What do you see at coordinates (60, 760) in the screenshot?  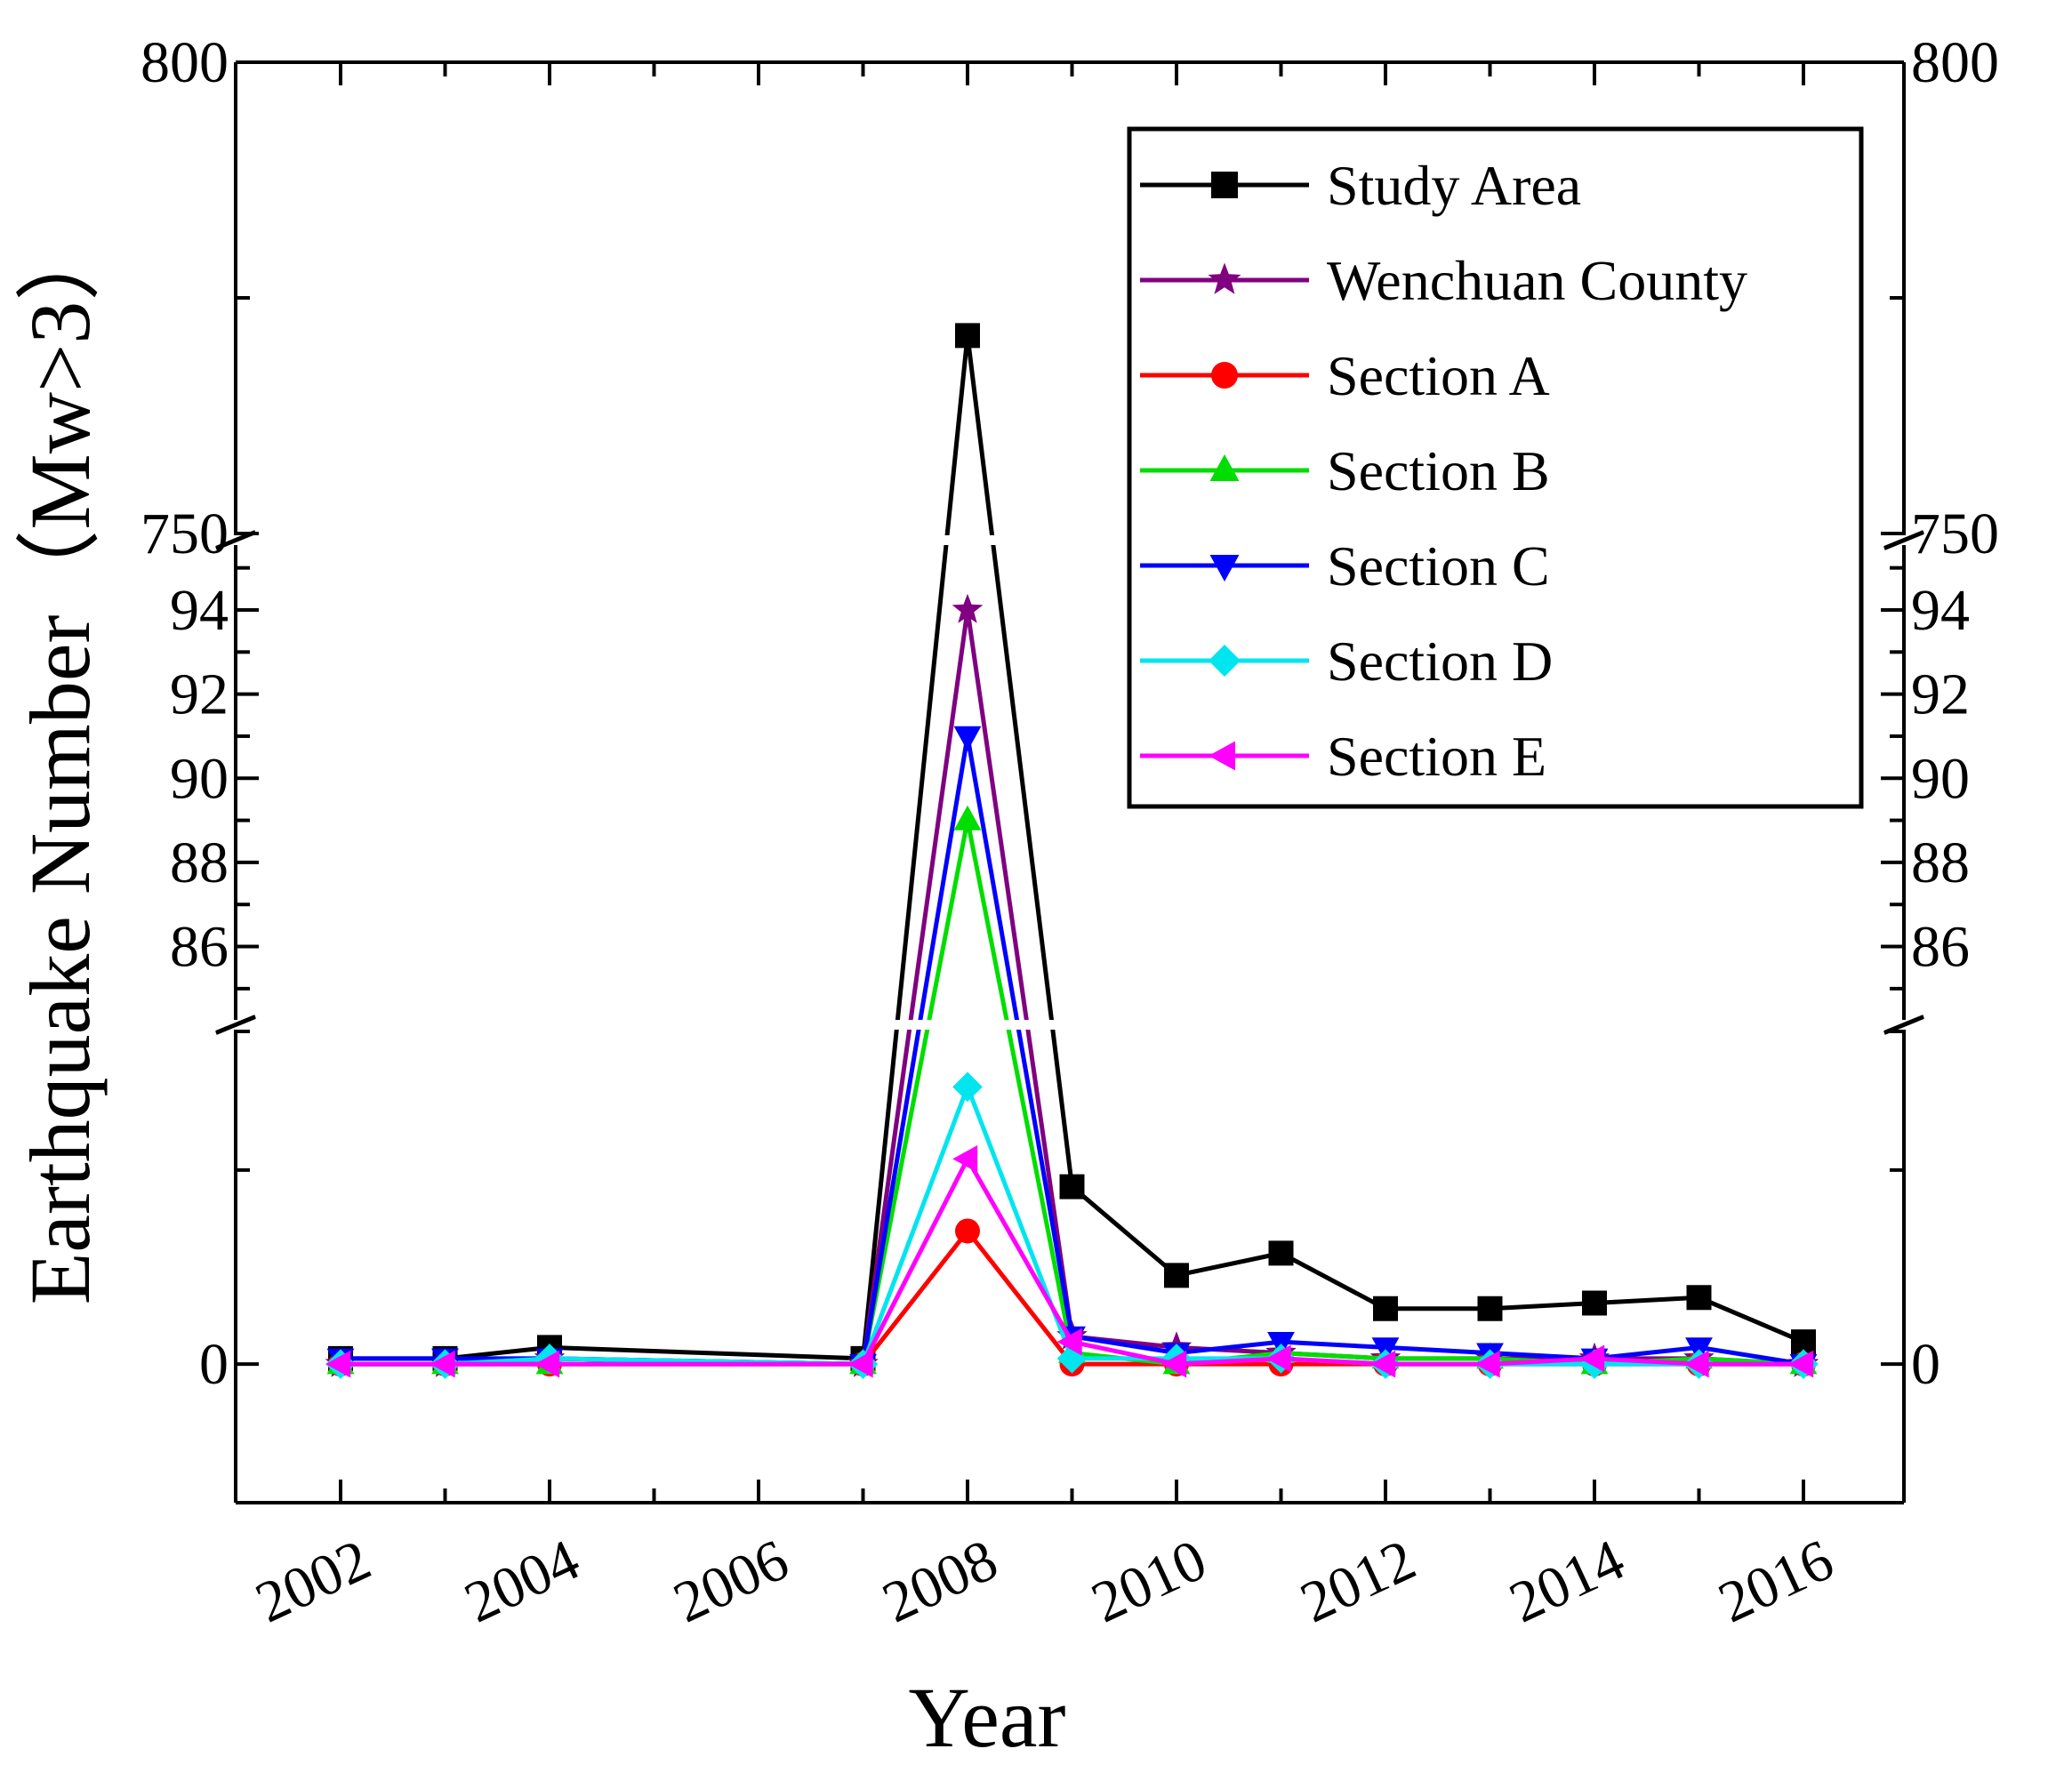 I see `y-axis-title: Earthquake Number（Mw>3）` at bounding box center [60, 760].